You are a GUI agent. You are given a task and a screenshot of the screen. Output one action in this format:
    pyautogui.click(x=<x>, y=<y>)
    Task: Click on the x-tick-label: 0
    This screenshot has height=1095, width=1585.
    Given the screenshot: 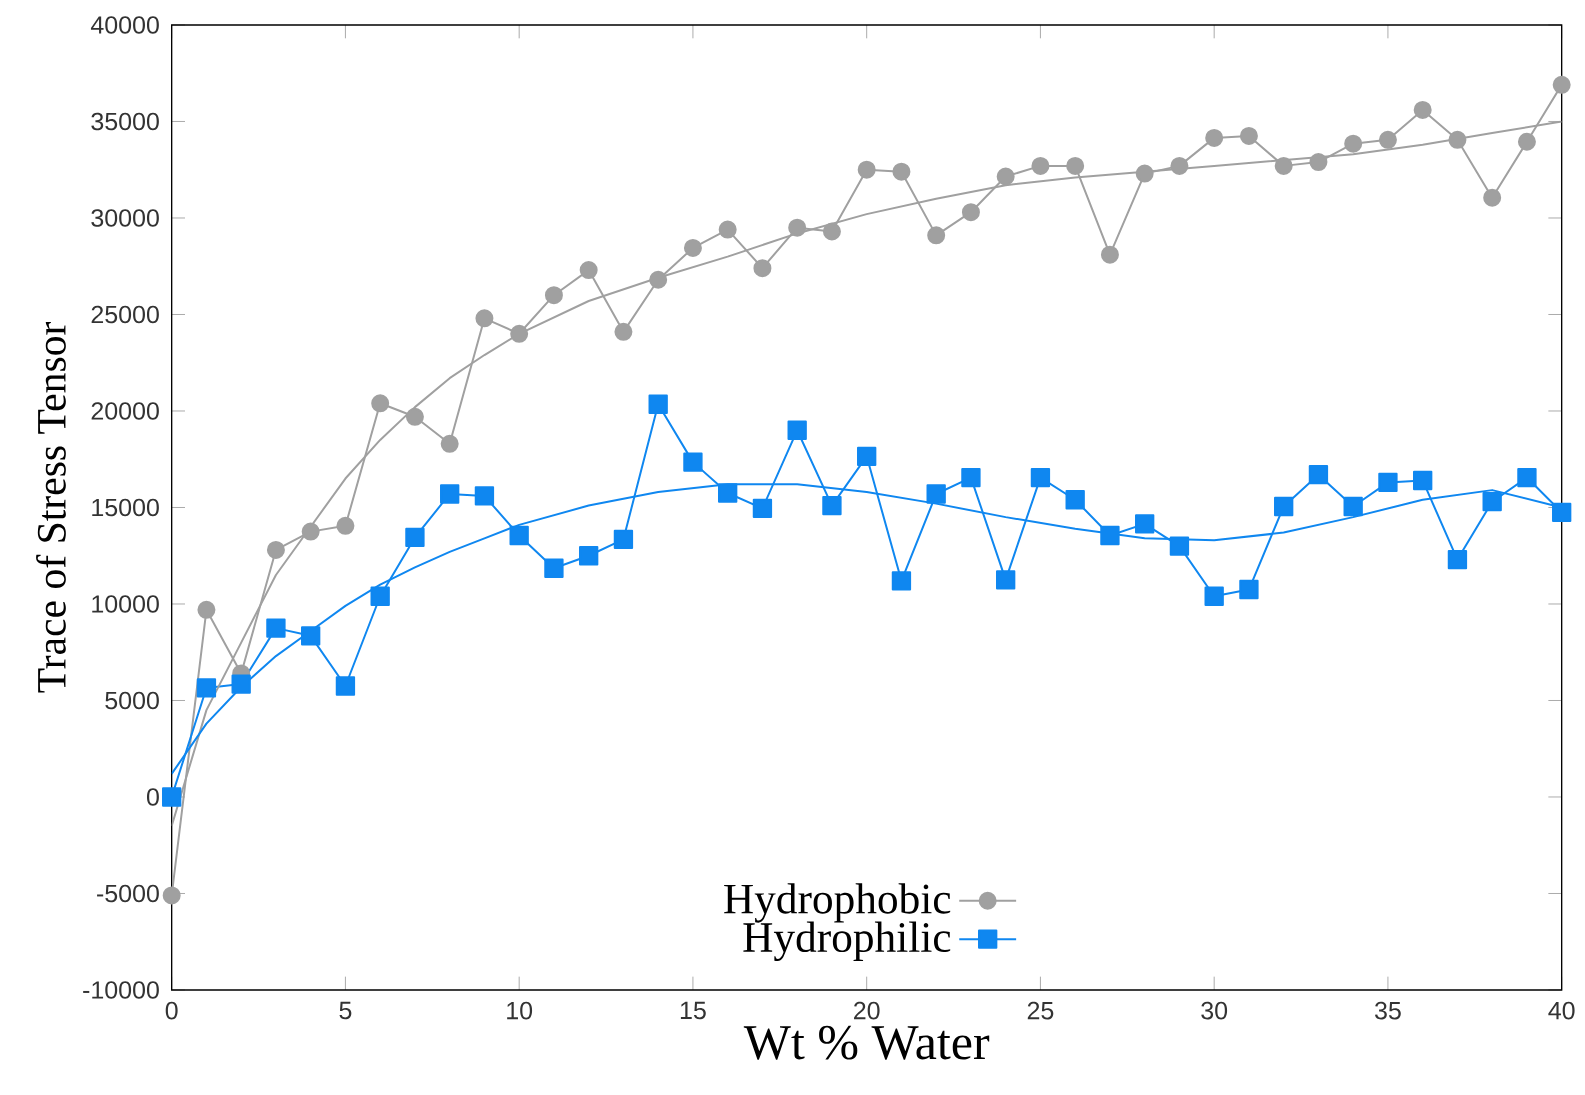 What is the action you would take?
    pyautogui.click(x=171, y=1010)
    